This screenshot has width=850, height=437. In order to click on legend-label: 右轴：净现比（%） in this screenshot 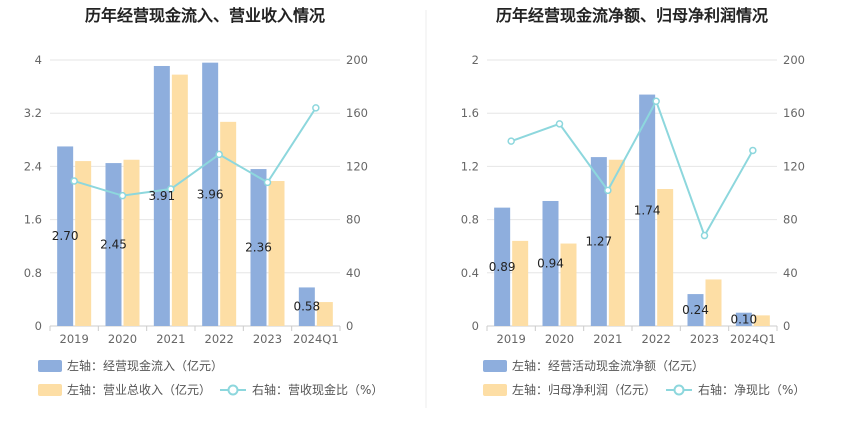, I will do `click(751, 389)`.